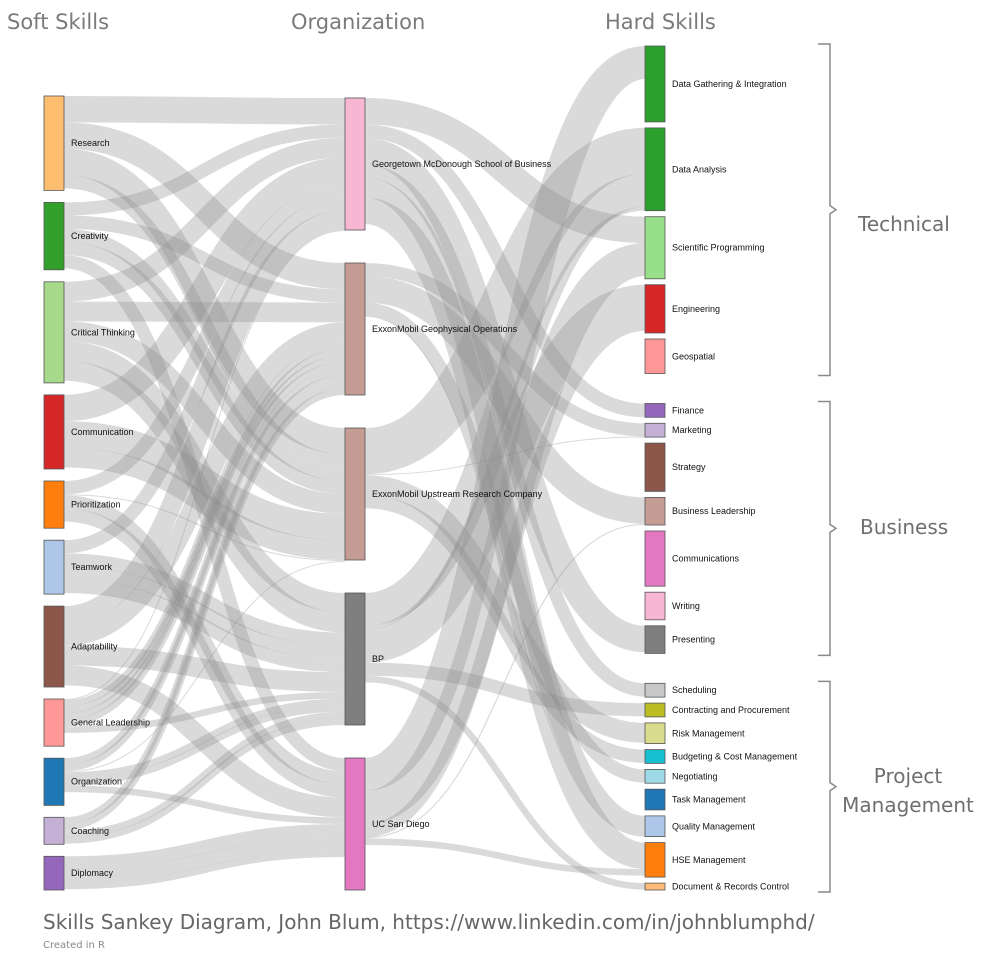 Image resolution: width=985 pixels, height=960 pixels. What do you see at coordinates (696, 309) in the screenshot?
I see `hard-label-engineering: Engineering` at bounding box center [696, 309].